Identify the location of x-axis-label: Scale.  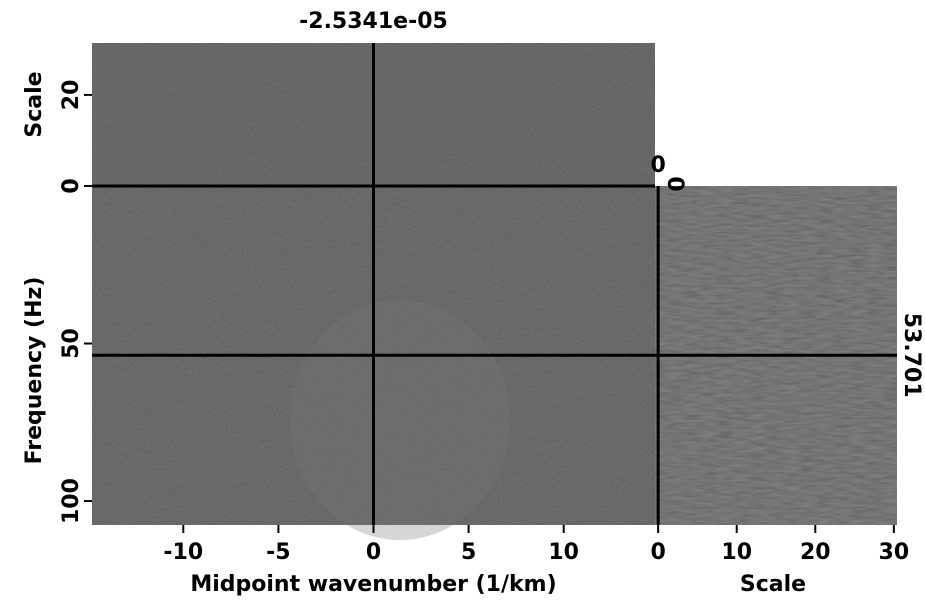
(773, 584).